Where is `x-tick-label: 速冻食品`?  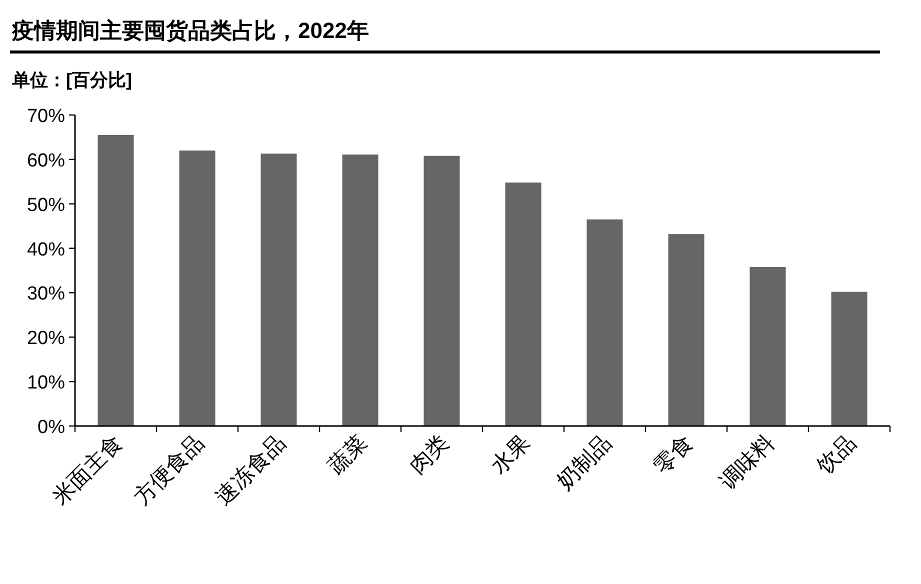
x-tick-label: 速冻食品 is located at coordinates (250, 470).